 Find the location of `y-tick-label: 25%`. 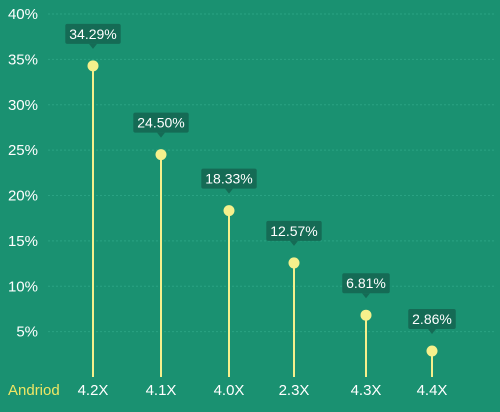

y-tick-label: 25% is located at coordinates (23, 150).